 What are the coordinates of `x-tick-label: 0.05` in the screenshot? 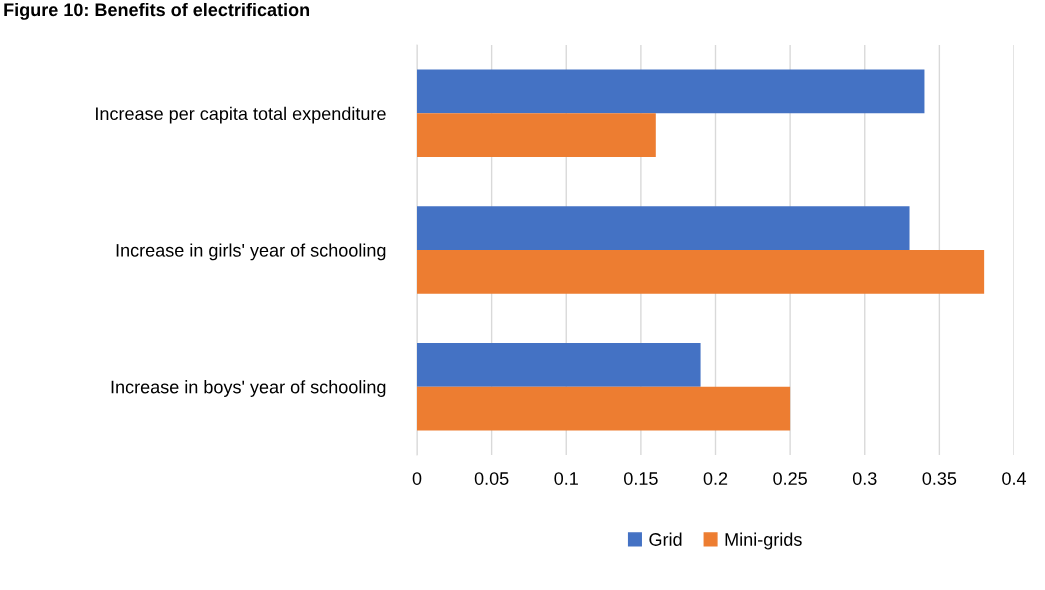 It's located at (491, 478).